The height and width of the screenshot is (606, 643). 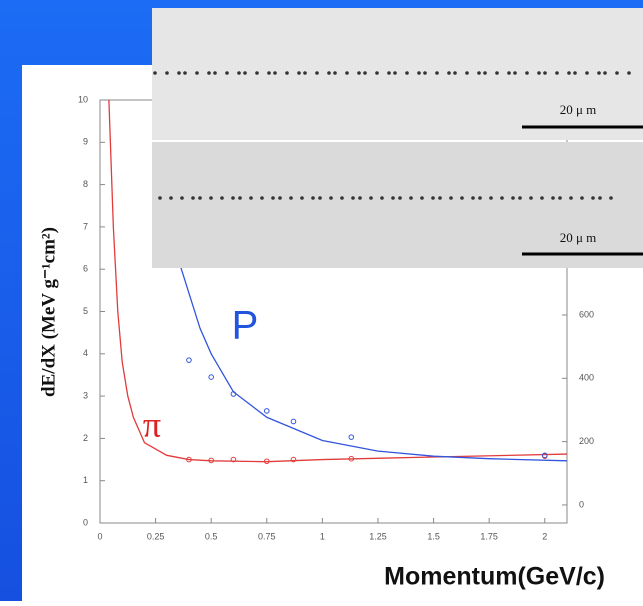 What do you see at coordinates (85, 226) in the screenshot?
I see `y-tick-label: 7` at bounding box center [85, 226].